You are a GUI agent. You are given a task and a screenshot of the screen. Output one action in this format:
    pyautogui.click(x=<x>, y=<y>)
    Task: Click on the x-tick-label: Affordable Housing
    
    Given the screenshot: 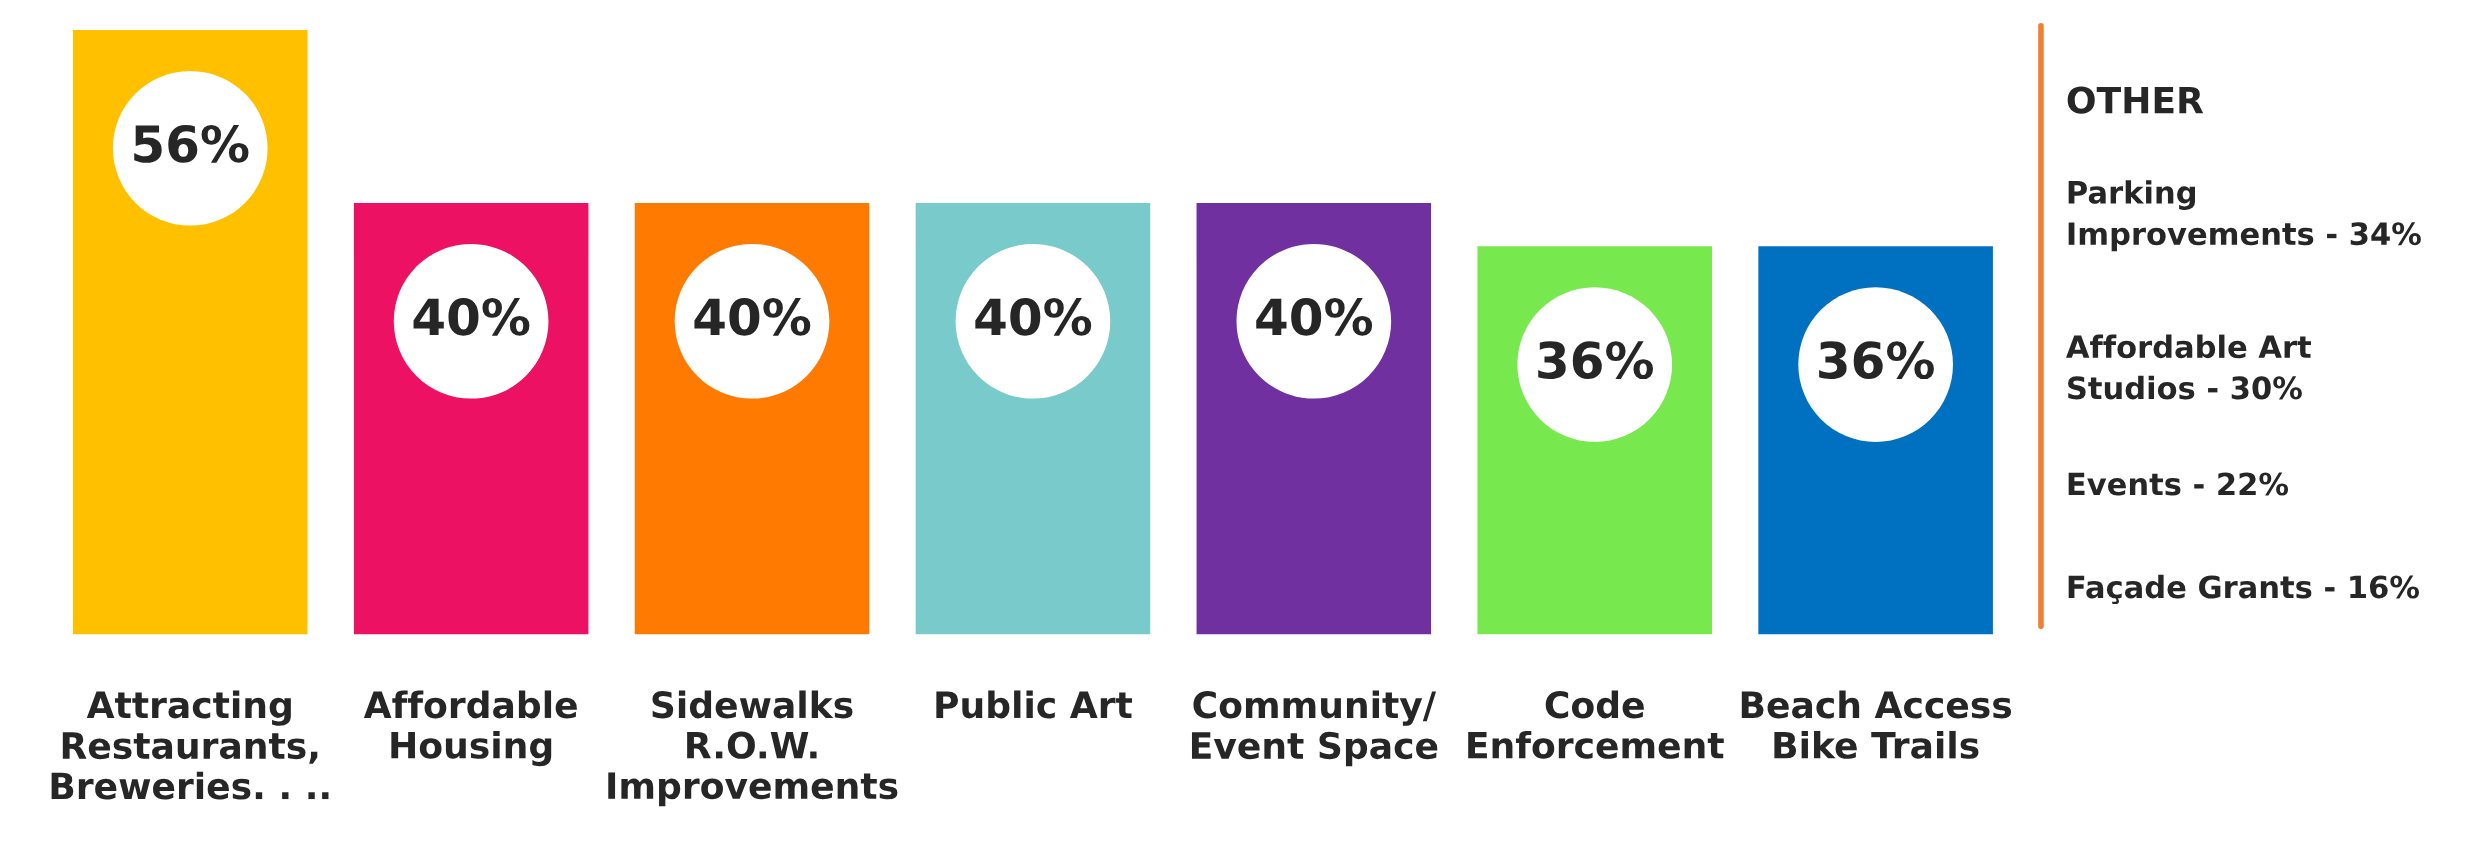 What is the action you would take?
    pyautogui.click(x=470, y=728)
    